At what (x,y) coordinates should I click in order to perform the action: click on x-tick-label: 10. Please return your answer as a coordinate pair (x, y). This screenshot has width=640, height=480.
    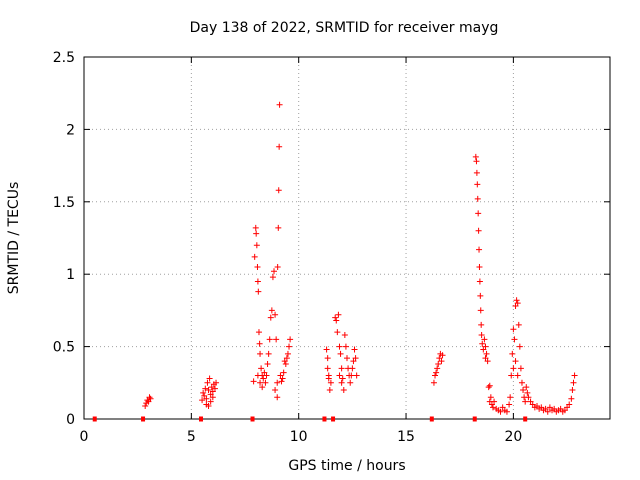
    Looking at the image, I should click on (299, 437).